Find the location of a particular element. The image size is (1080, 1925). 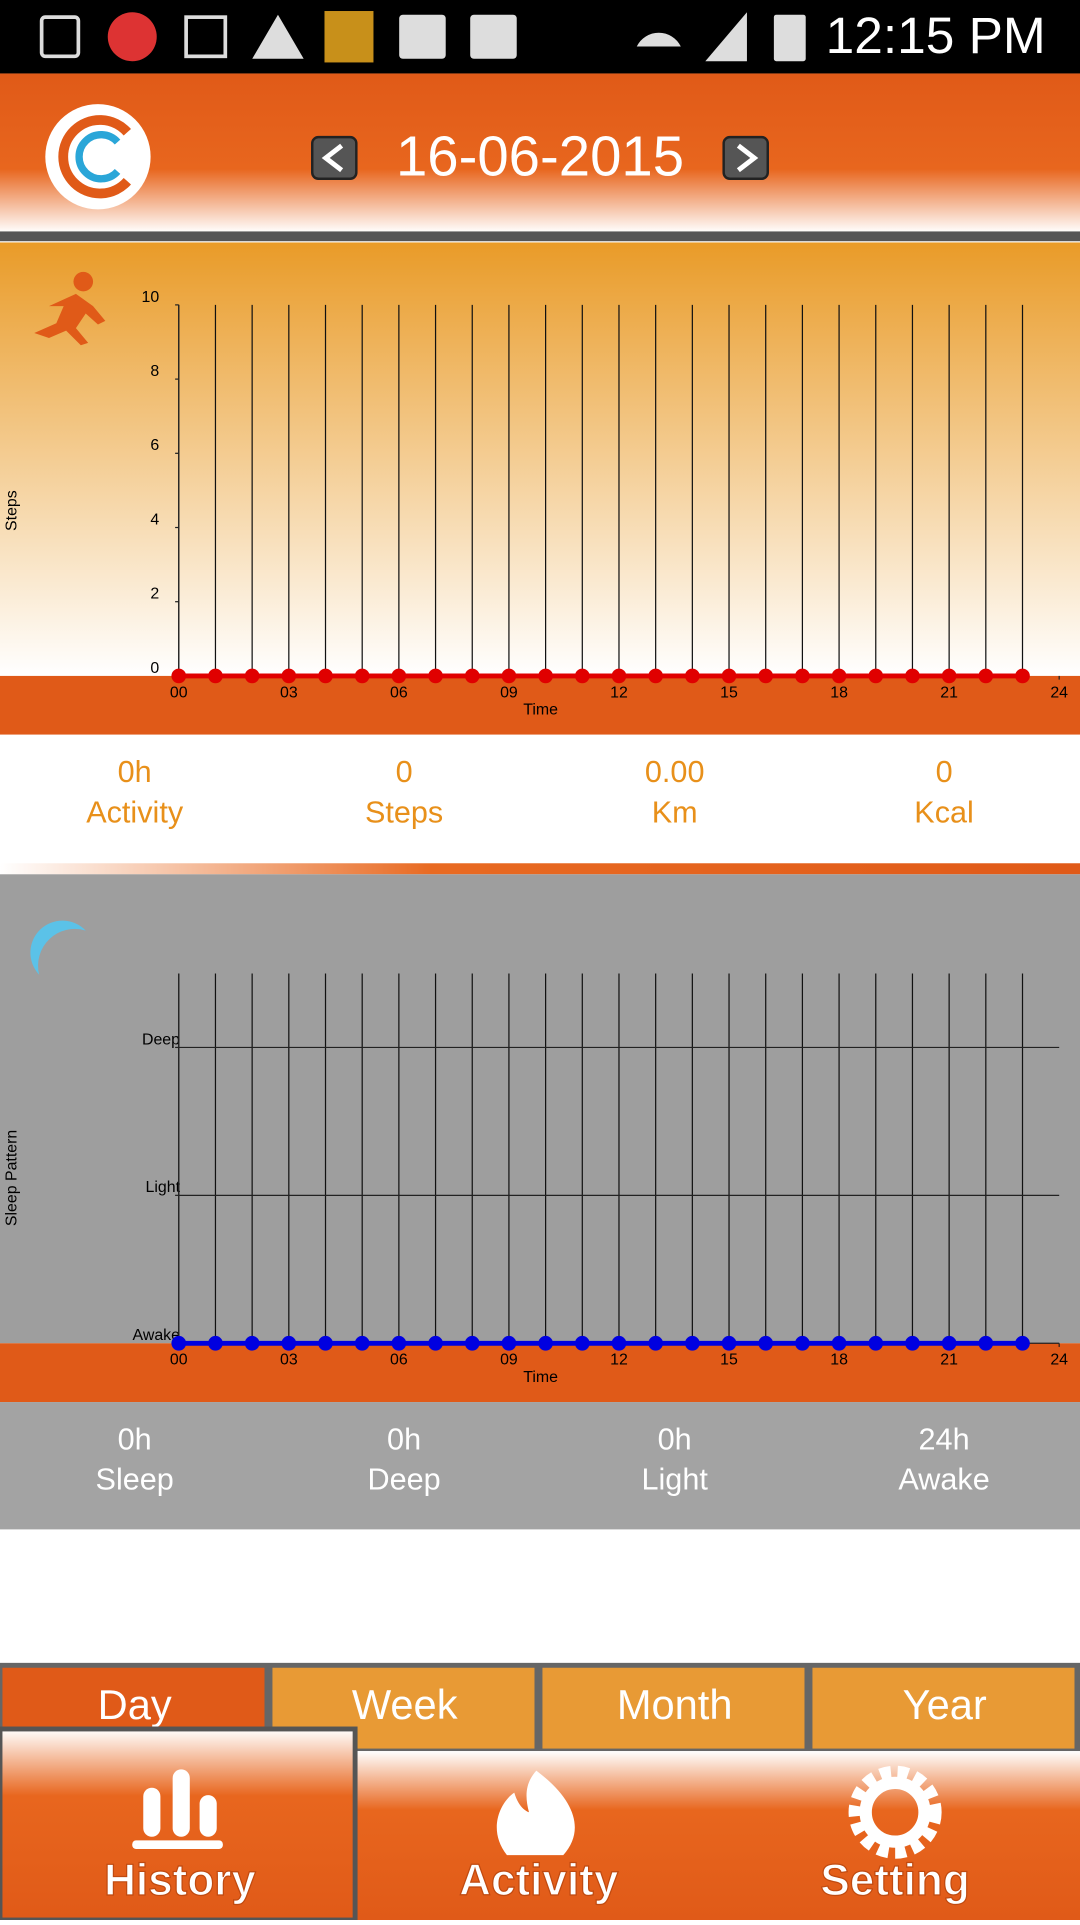

setting-icon is located at coordinates (895, 1812).